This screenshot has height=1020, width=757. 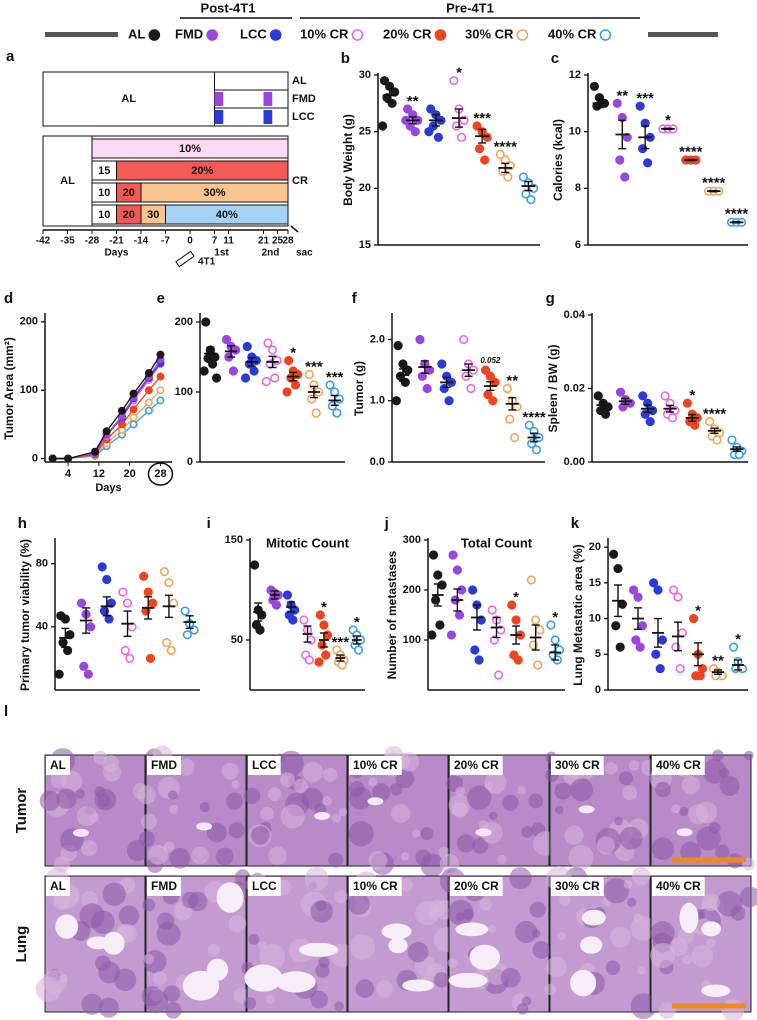 What do you see at coordinates (6, 711) in the screenshot?
I see `panel-label: l` at bounding box center [6, 711].